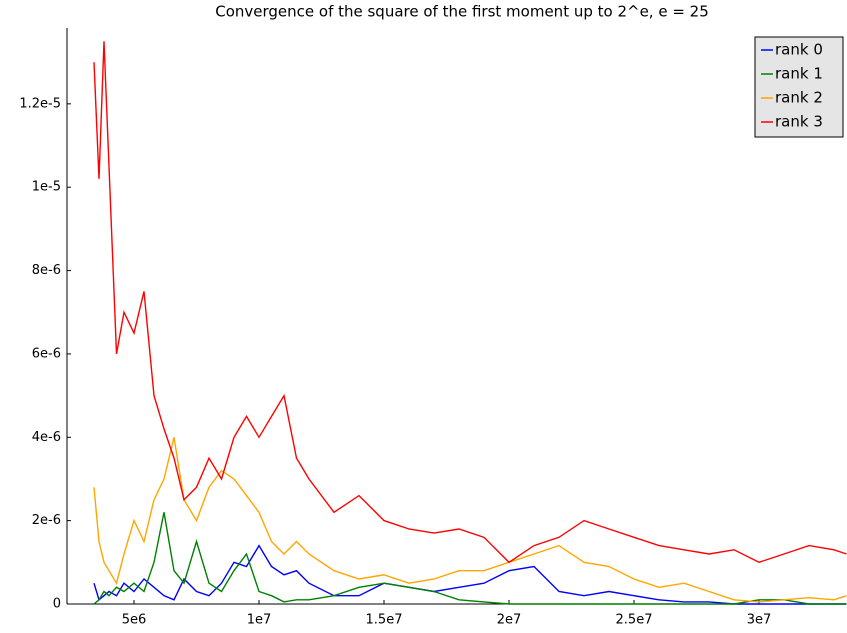 The image size is (847, 633). What do you see at coordinates (509, 620) in the screenshot?
I see `x-tick-label: 2e7` at bounding box center [509, 620].